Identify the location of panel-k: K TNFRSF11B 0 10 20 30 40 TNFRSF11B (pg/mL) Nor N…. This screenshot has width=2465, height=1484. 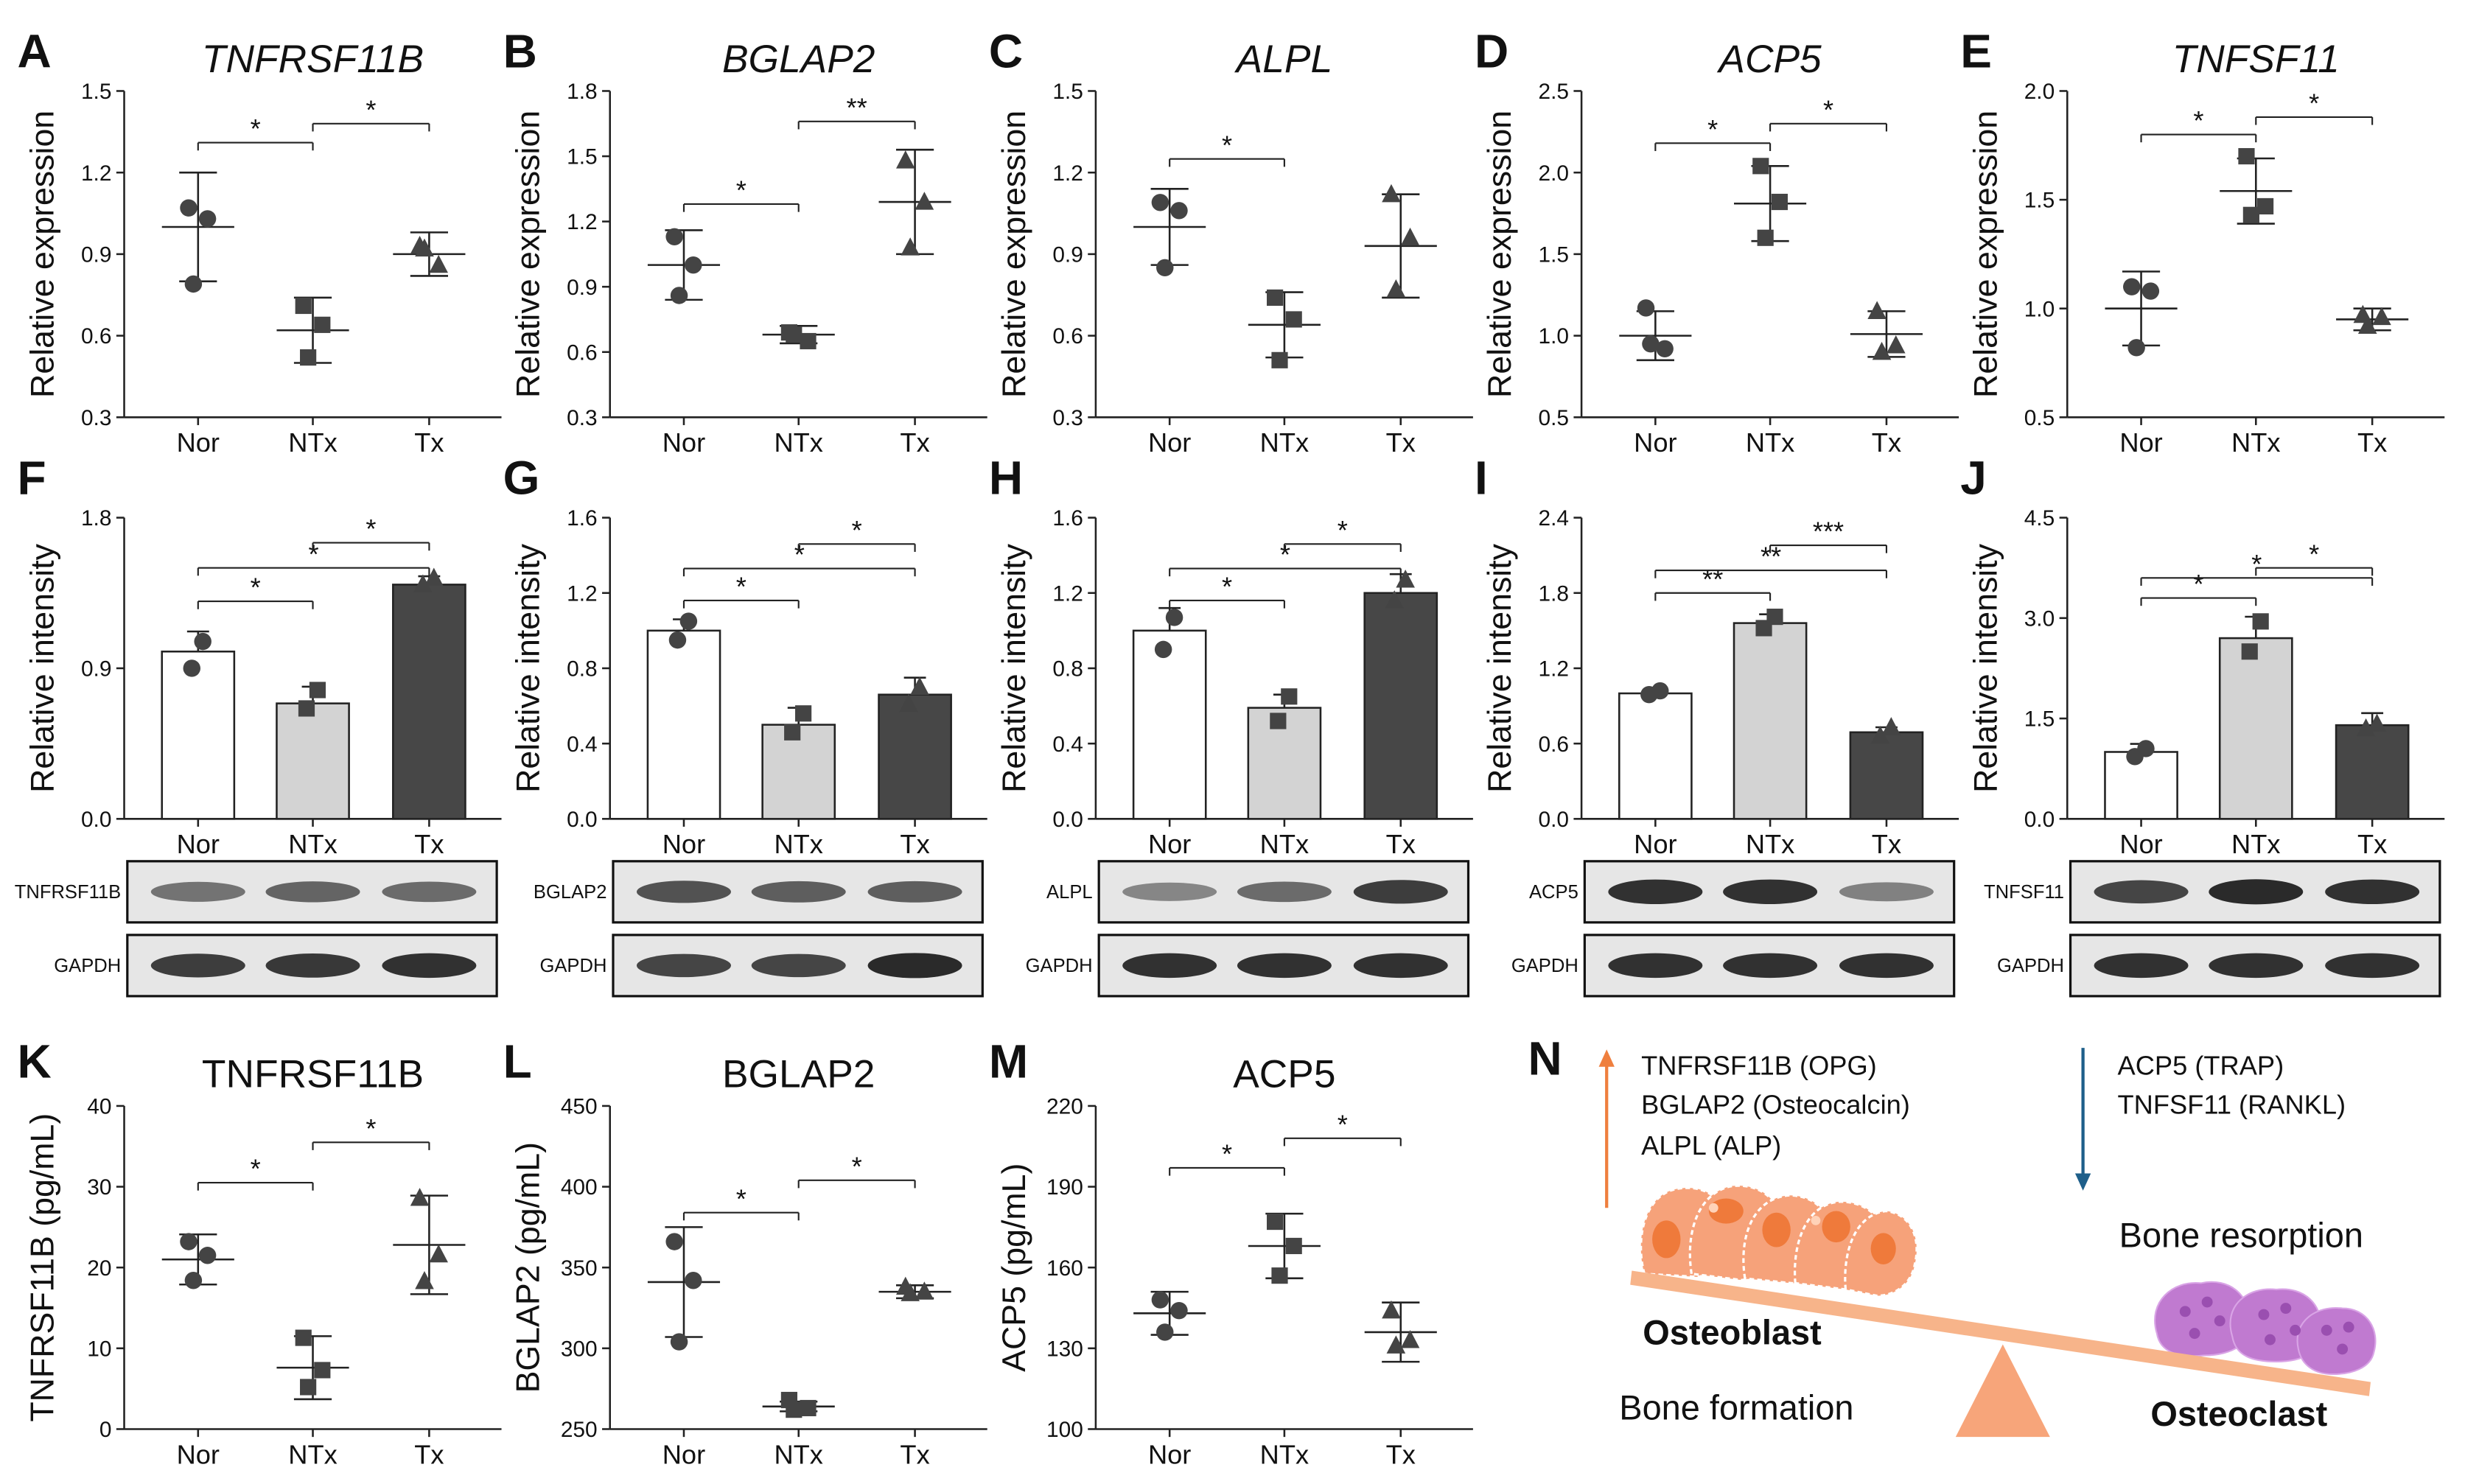
(259, 1252).